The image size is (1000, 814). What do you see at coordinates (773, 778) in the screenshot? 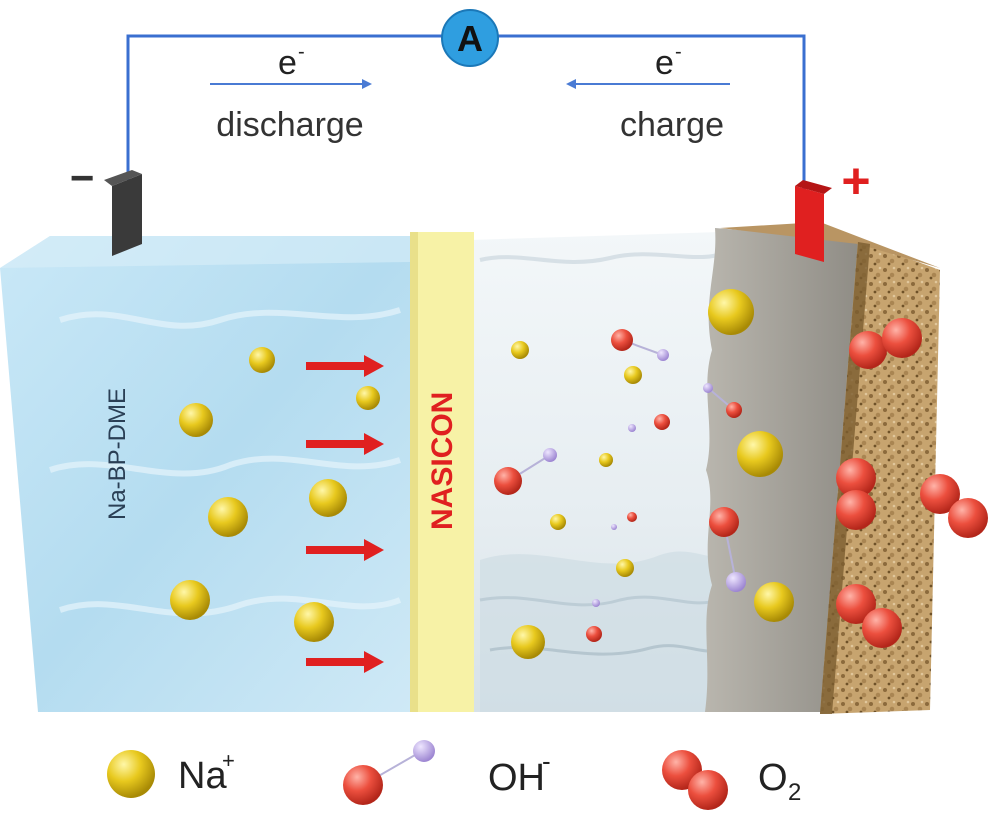
I see `legend-o2-label: O` at bounding box center [773, 778].